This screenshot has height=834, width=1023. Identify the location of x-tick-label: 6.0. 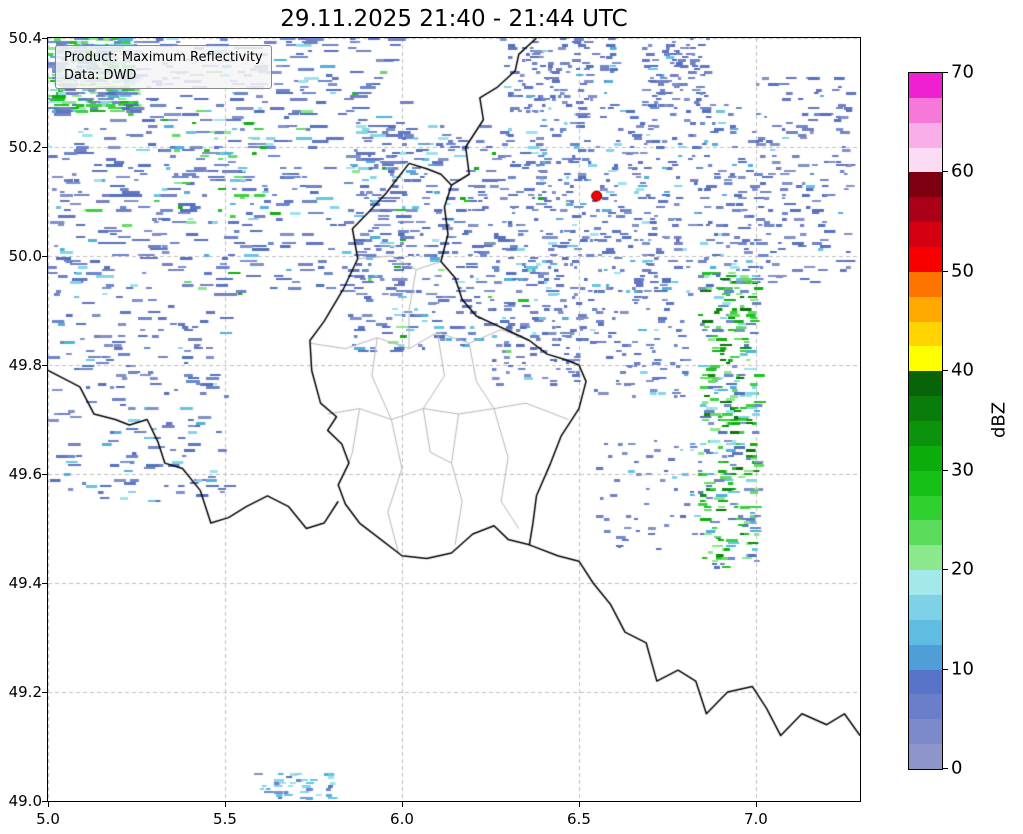
(402, 819).